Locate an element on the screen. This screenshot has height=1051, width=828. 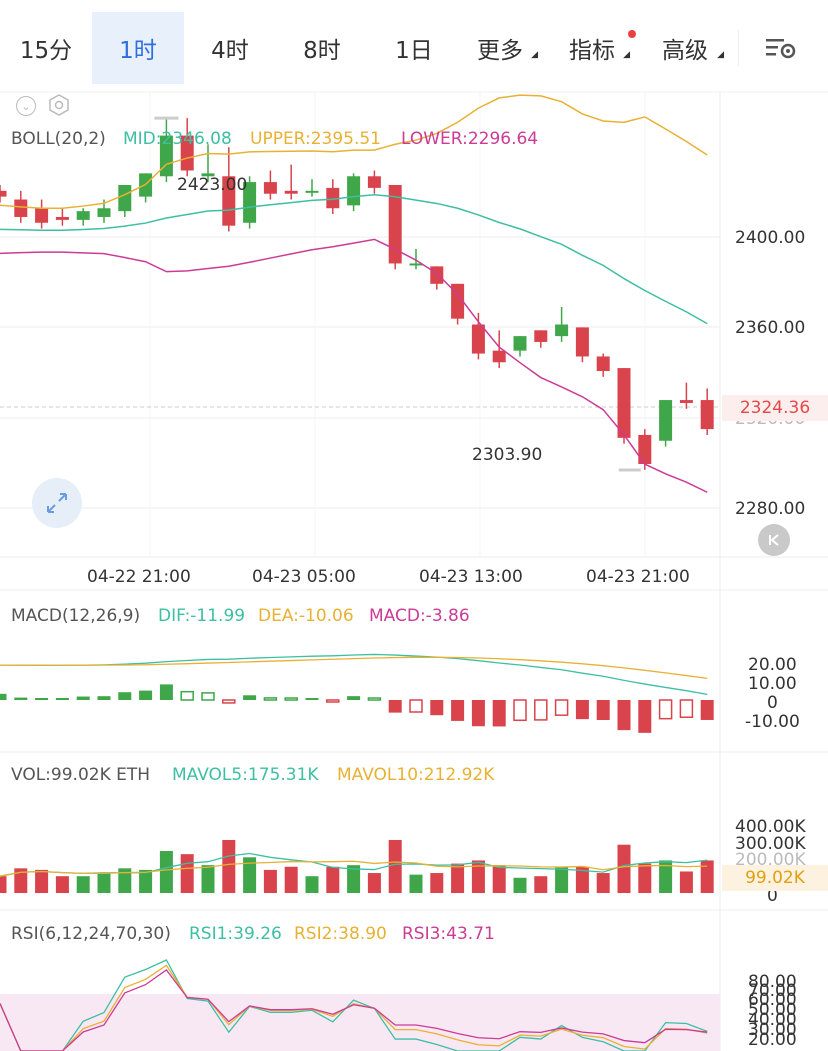
time-axis-label: 04-23 05:00 is located at coordinates (304, 577).